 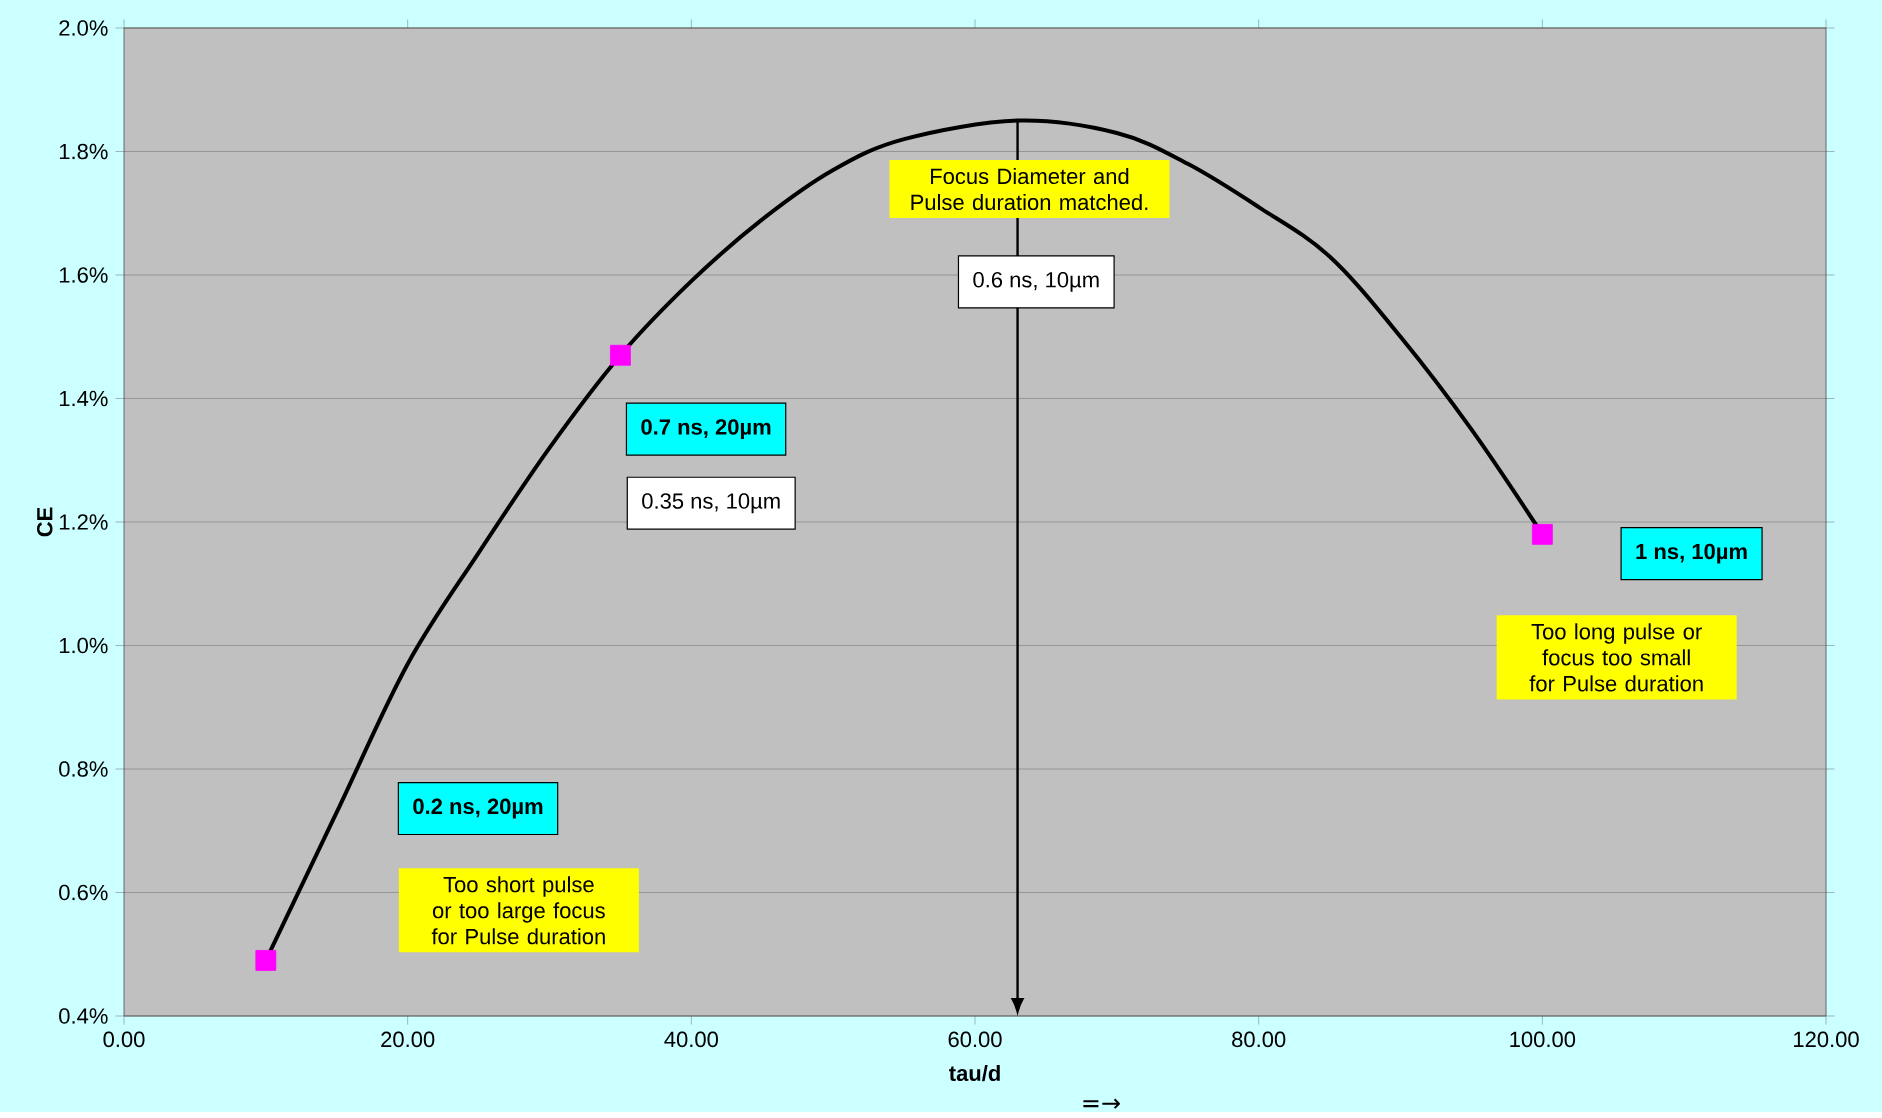 I want to click on y-tick-label: 1.6%, so click(x=83, y=275).